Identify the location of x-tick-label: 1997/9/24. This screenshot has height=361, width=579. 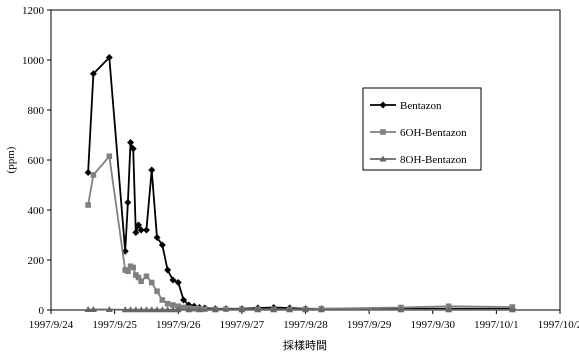
(51, 325).